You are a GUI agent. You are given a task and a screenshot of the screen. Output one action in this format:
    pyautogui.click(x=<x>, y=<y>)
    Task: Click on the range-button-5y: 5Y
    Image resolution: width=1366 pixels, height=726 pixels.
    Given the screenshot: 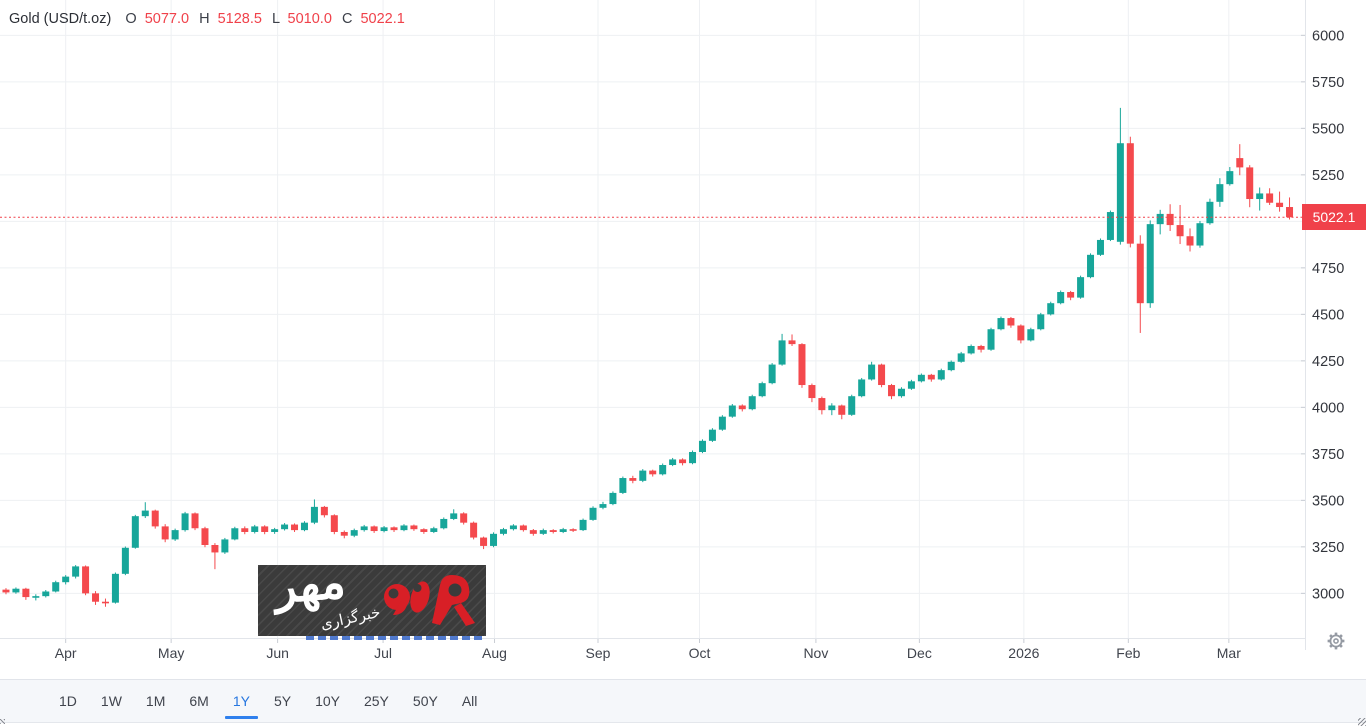 What is the action you would take?
    pyautogui.click(x=282, y=701)
    